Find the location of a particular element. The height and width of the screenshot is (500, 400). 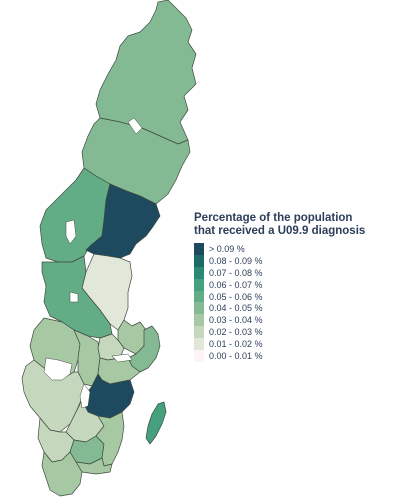

region-vasternorrland is located at coordinates (123, 221).